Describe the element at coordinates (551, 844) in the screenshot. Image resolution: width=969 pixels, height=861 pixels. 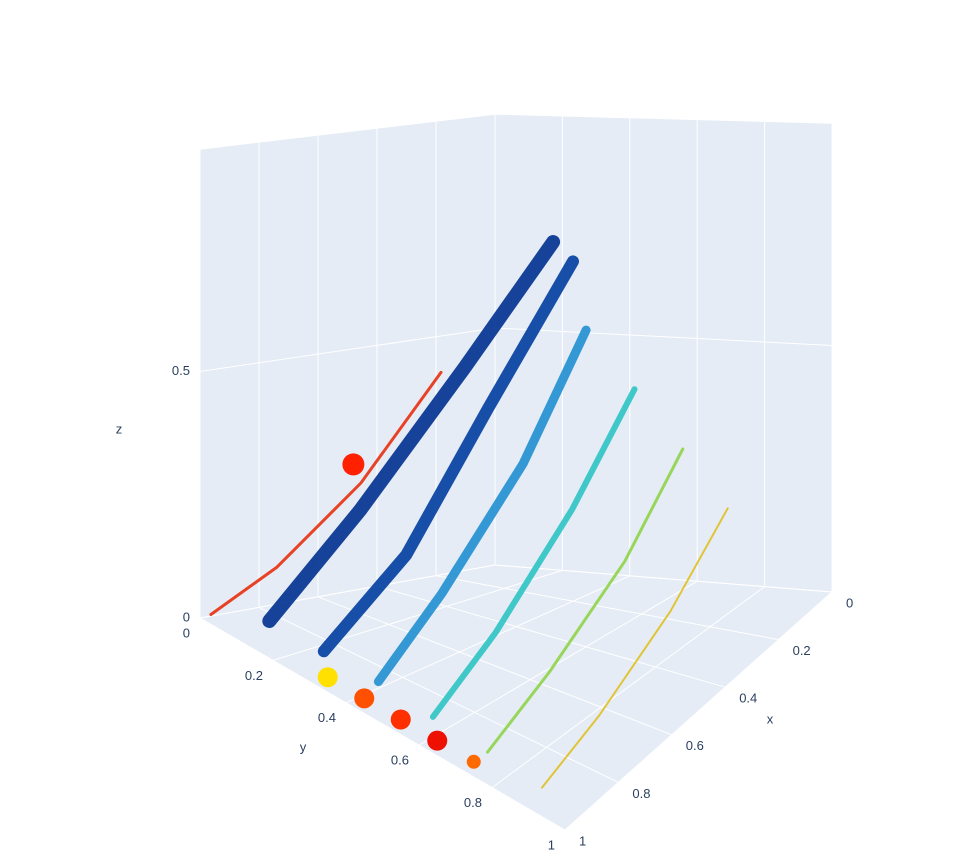
I see `y-tick-label: 1` at that location.